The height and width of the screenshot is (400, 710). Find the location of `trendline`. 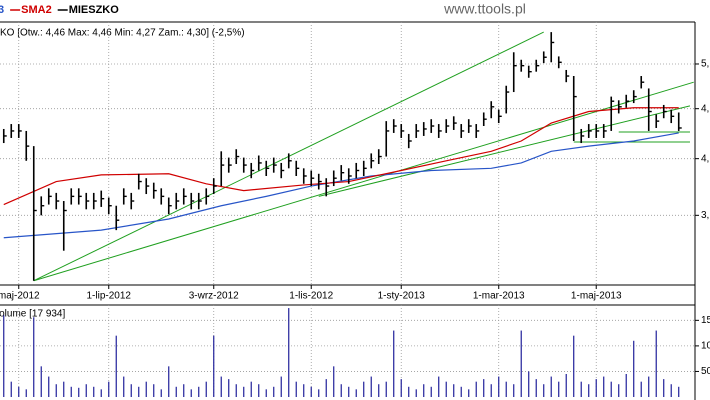

trendline is located at coordinates (504, 151).